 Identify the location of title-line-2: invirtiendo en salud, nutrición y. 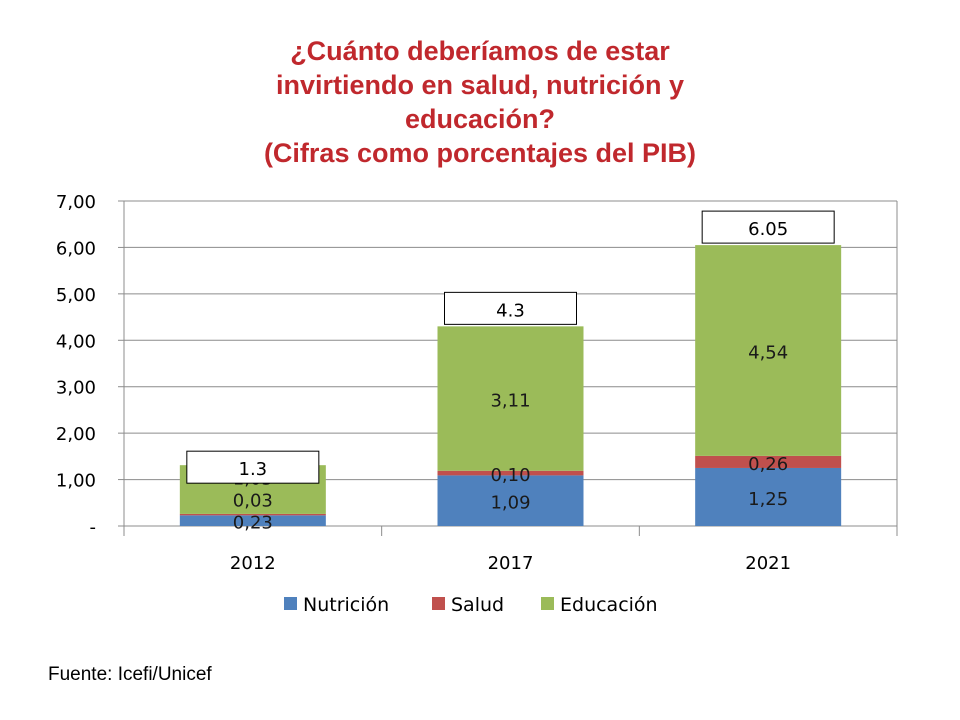
(480, 85).